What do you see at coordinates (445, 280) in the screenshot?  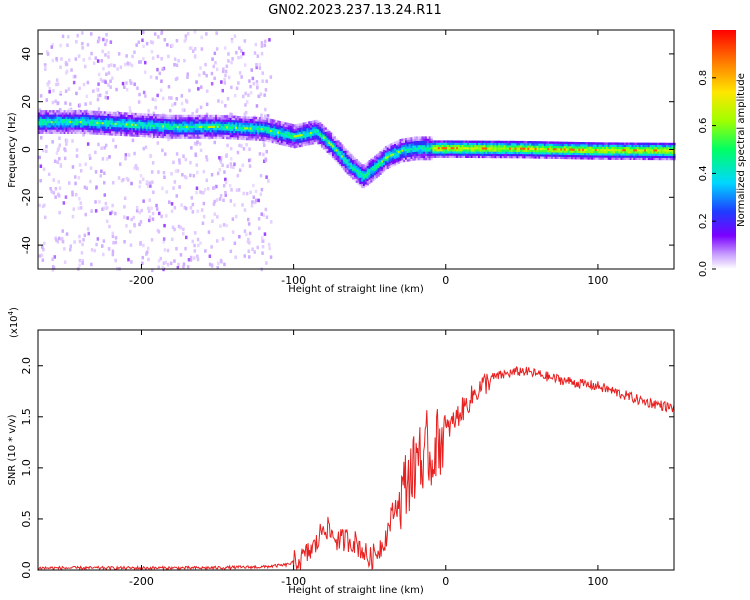 I see `x-tick-label: 0` at bounding box center [445, 280].